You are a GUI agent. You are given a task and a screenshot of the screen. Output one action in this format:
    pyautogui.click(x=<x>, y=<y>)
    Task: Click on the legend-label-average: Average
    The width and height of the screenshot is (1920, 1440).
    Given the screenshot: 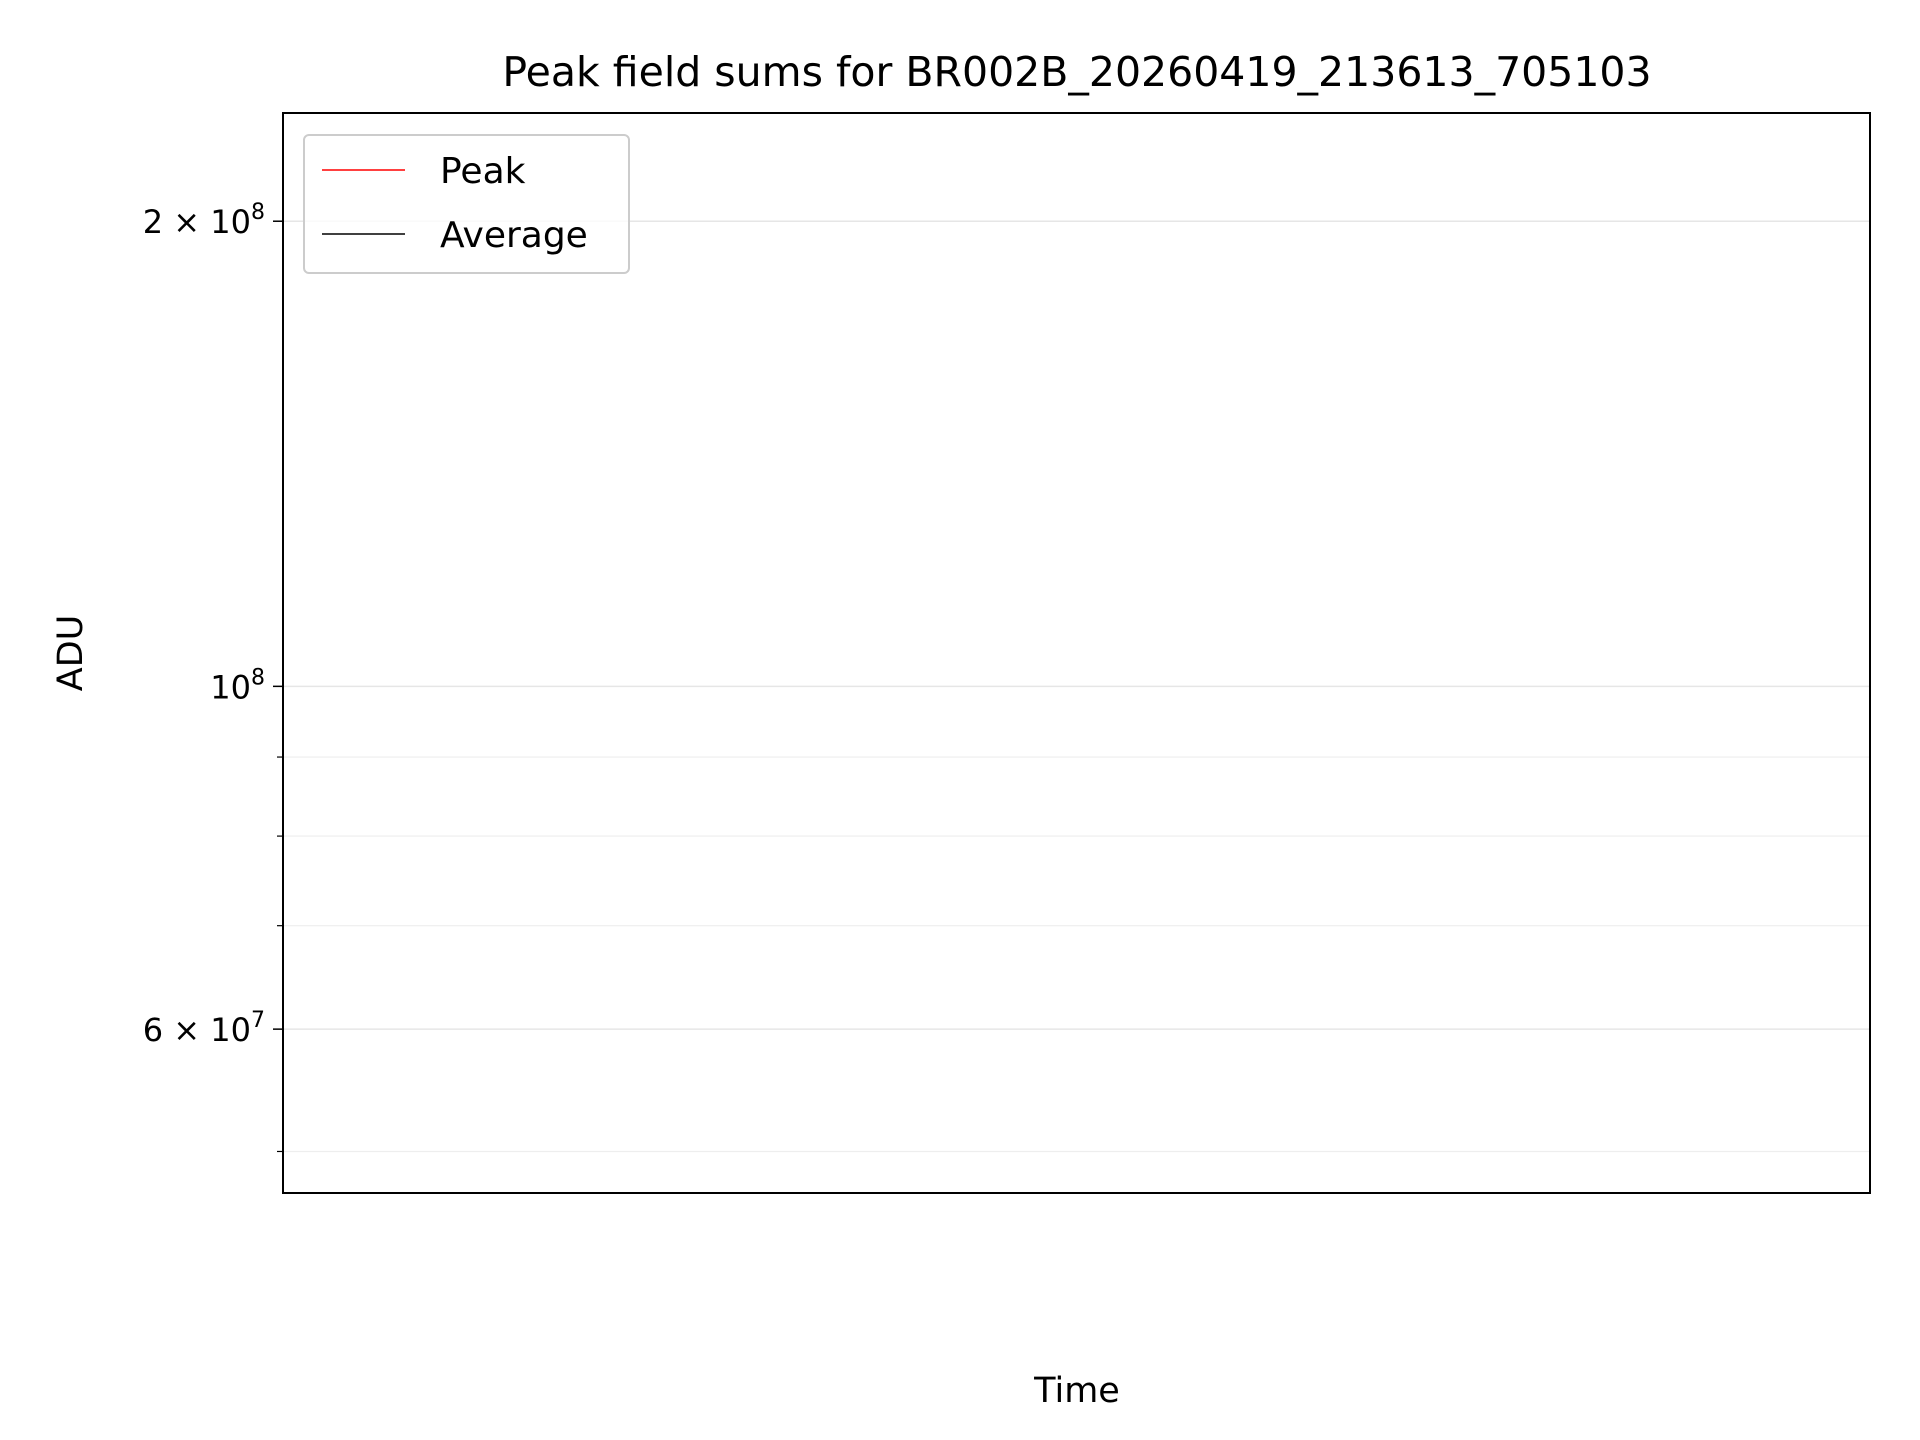 What is the action you would take?
    pyautogui.click(x=514, y=235)
    